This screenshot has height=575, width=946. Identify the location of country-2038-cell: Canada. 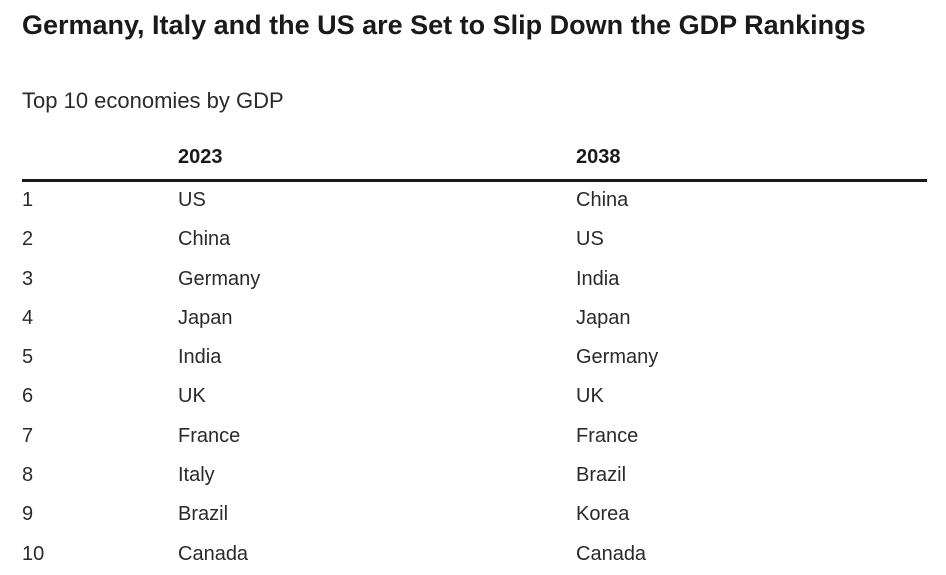
(611, 553).